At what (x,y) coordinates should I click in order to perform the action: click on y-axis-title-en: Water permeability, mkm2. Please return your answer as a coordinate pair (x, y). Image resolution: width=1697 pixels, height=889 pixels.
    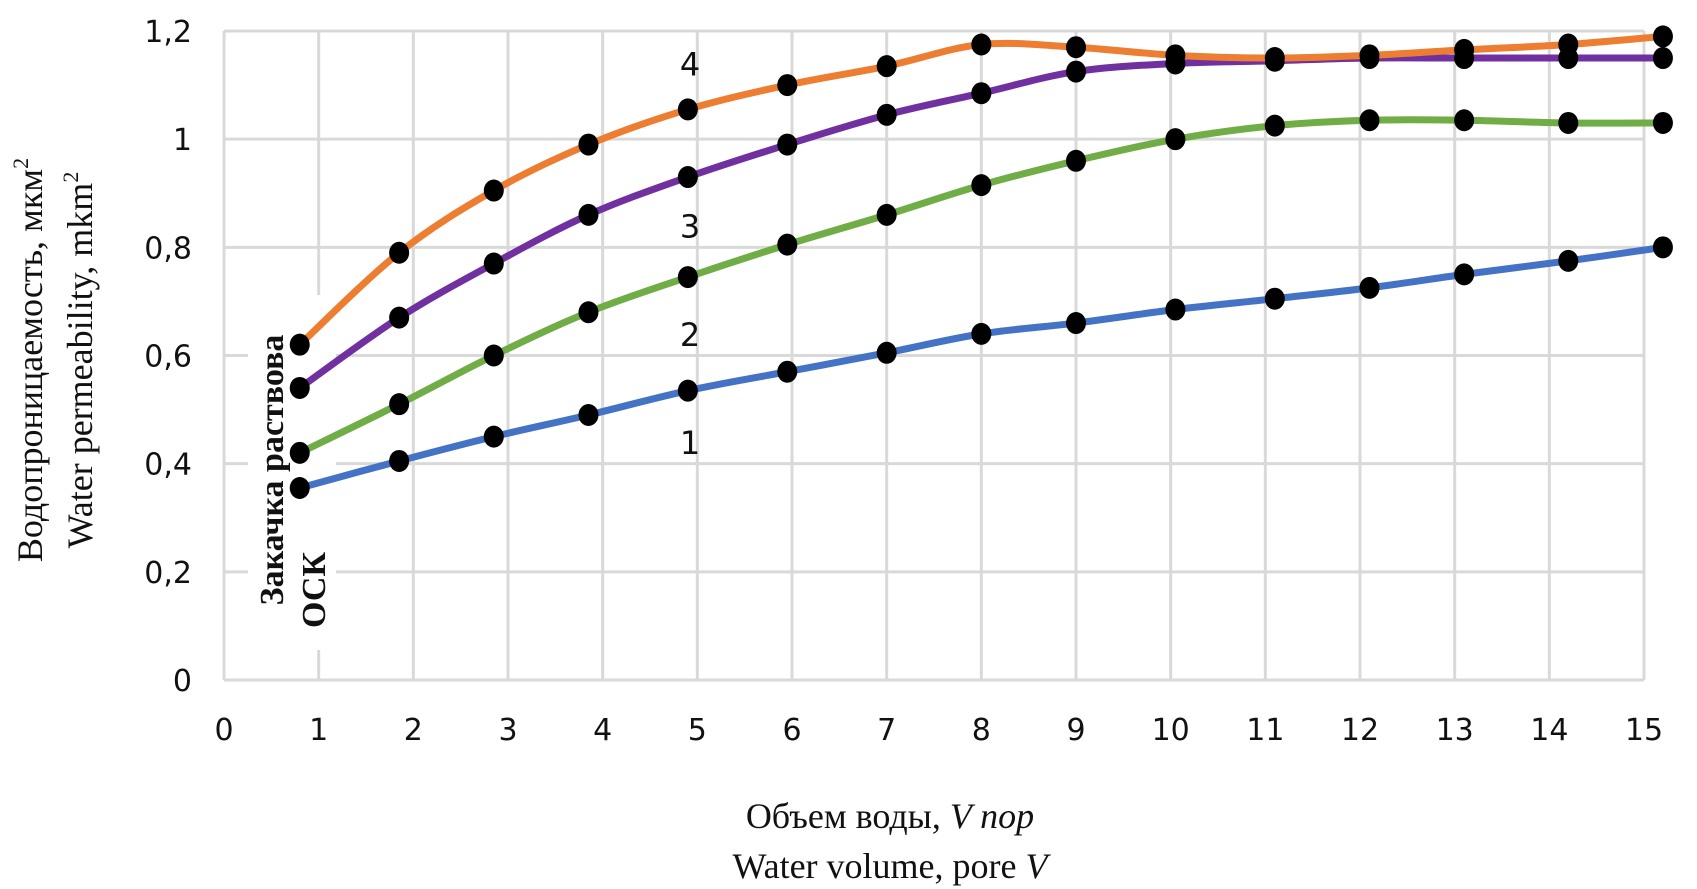
    Looking at the image, I should click on (79, 360).